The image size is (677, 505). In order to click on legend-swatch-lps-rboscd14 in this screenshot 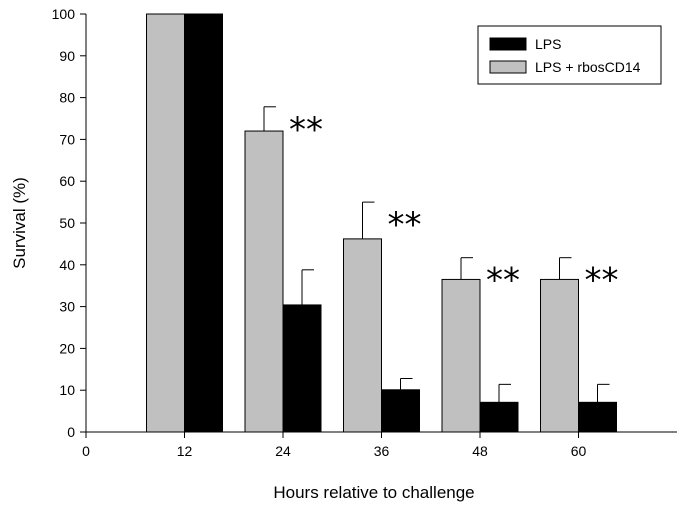, I will do `click(508, 67)`.